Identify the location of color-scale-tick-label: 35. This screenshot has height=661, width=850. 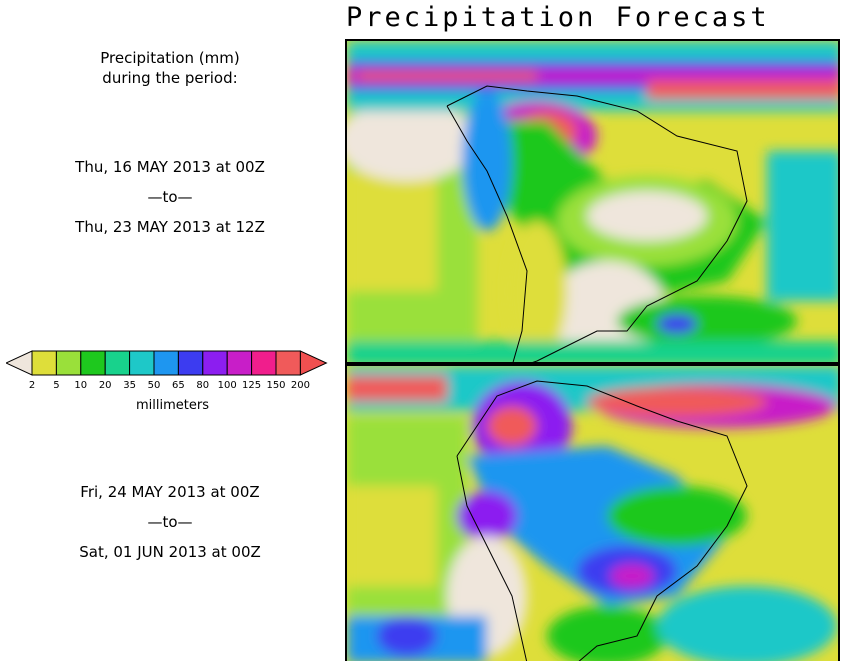
(129, 385).